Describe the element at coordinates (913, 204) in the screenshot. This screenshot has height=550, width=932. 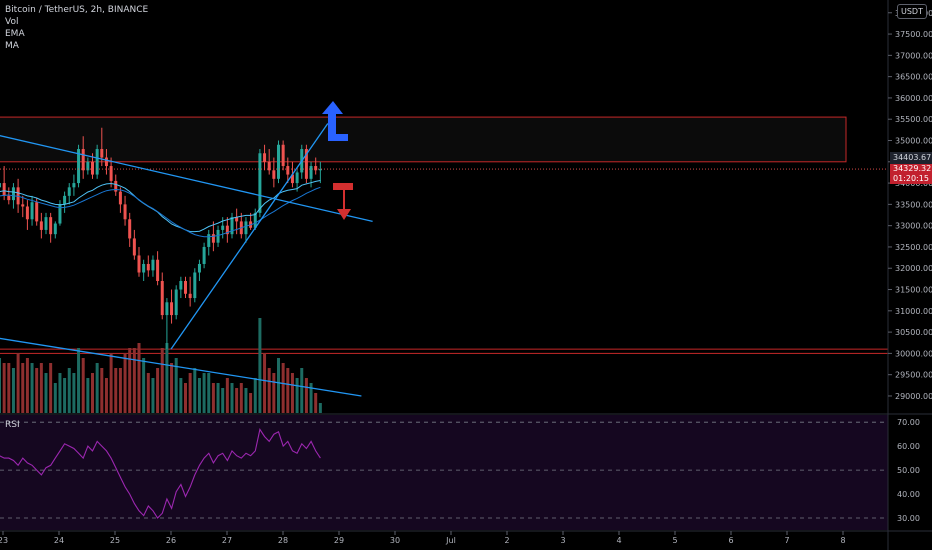
I see `price-tick-label: 33500.00` at that location.